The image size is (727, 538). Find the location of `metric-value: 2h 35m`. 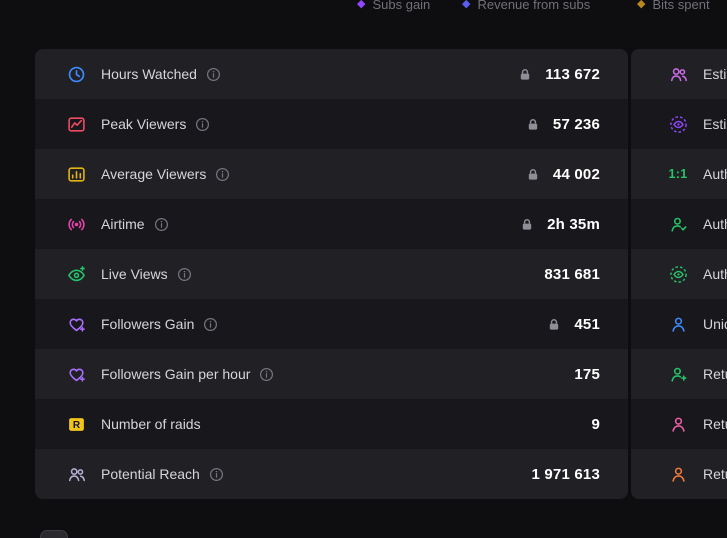

metric-value: 2h 35m is located at coordinates (573, 224).